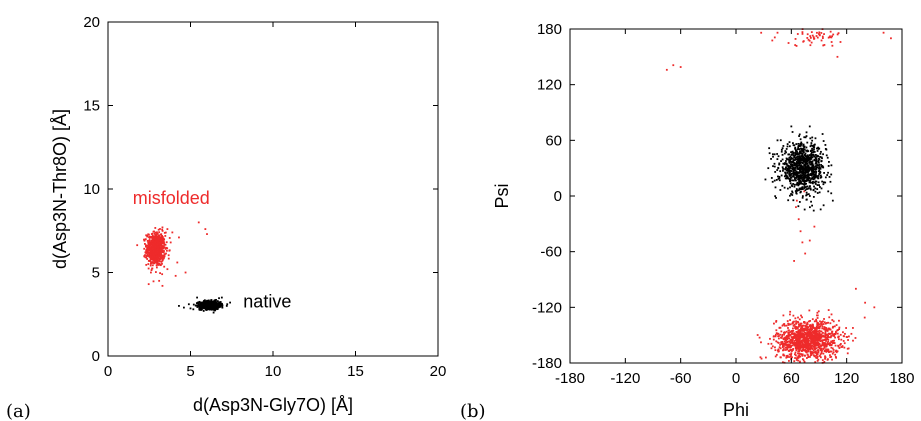 The image size is (921, 421). I want to click on y-tick-label: 20, so click(91, 22).